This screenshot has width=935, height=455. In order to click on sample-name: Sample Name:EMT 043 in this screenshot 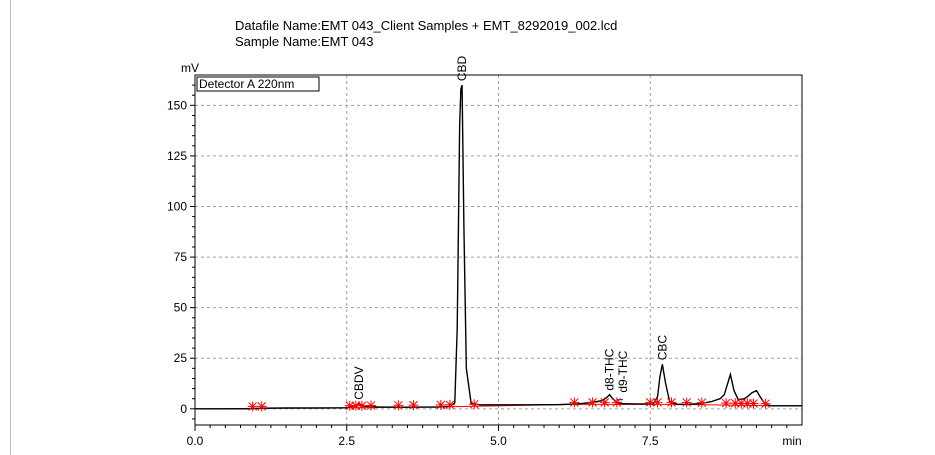, I will do `click(304, 41)`.